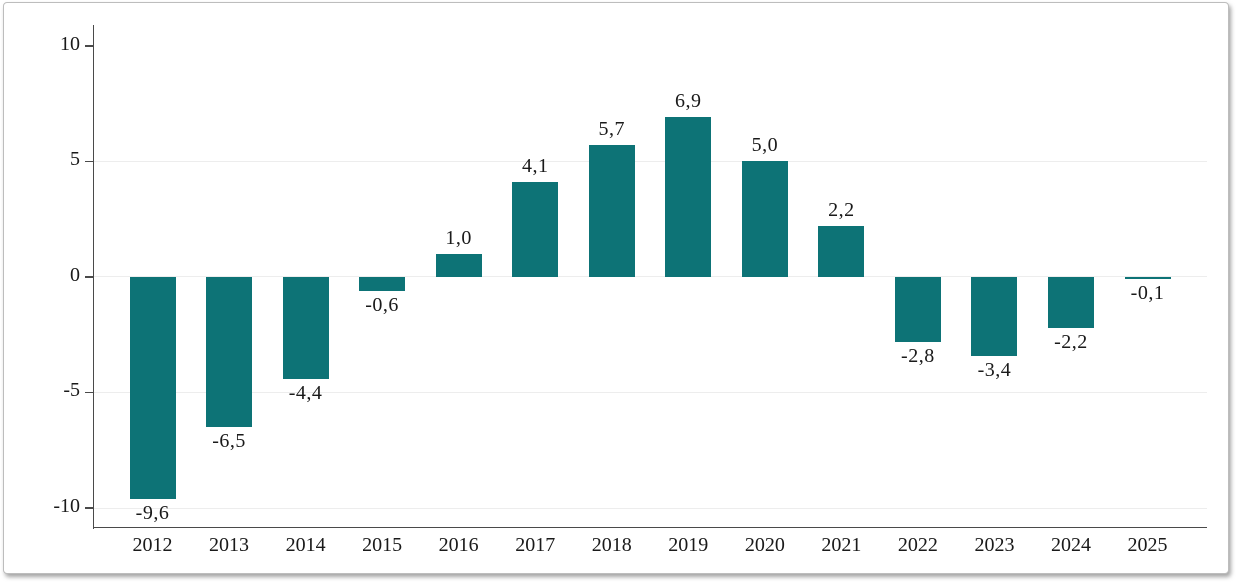 Image resolution: width=1238 pixels, height=588 pixels. What do you see at coordinates (994, 369) in the screenshot?
I see `bar-value-label: -3,4` at bounding box center [994, 369].